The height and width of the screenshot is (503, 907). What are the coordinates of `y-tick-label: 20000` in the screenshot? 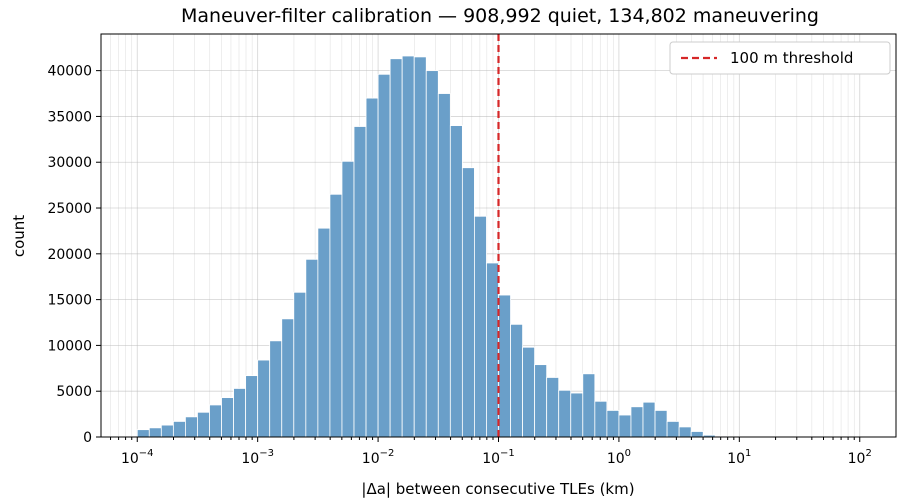 It's located at (69, 255).